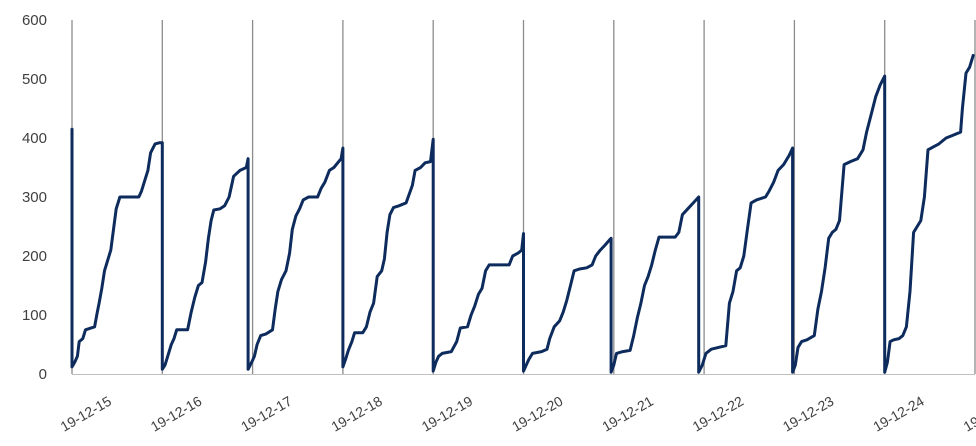 The height and width of the screenshot is (446, 976). What do you see at coordinates (86, 414) in the screenshot?
I see `x-tick-label: 19-12-15` at bounding box center [86, 414].